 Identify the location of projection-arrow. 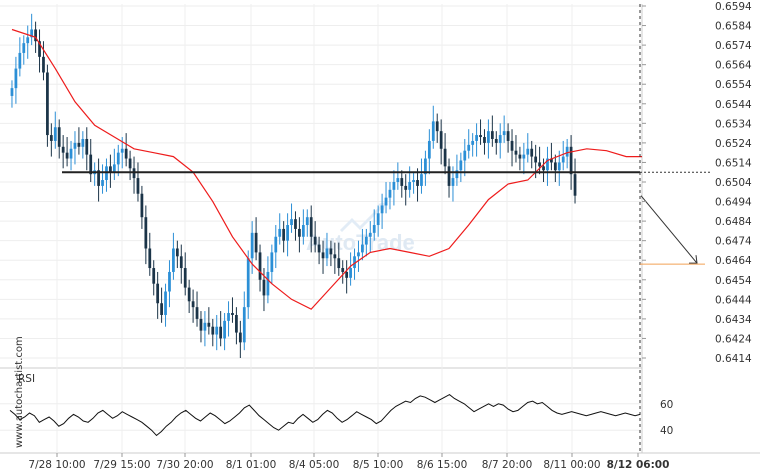
(669, 229).